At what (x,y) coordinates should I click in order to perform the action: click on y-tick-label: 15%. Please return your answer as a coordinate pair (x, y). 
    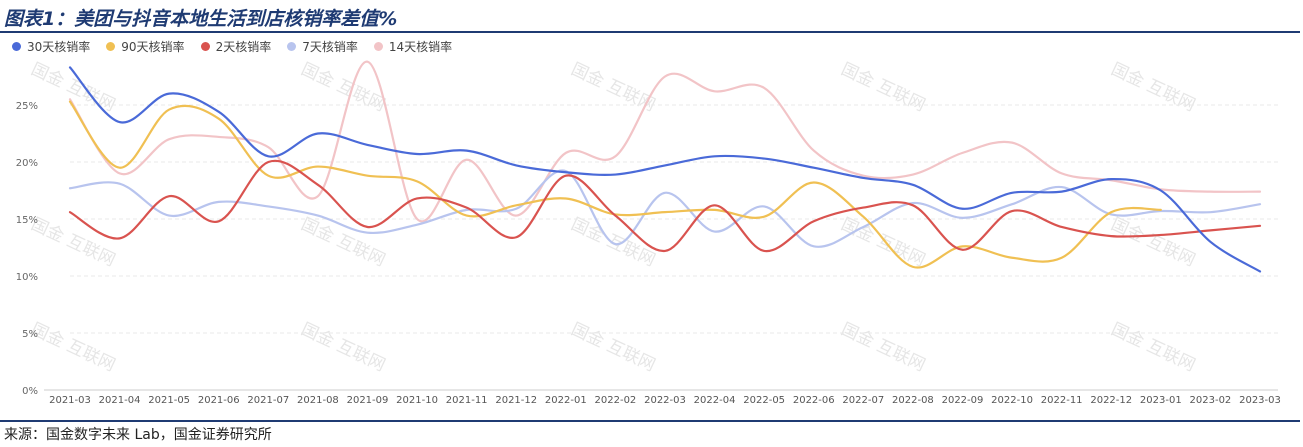
    Looking at the image, I should click on (27, 220).